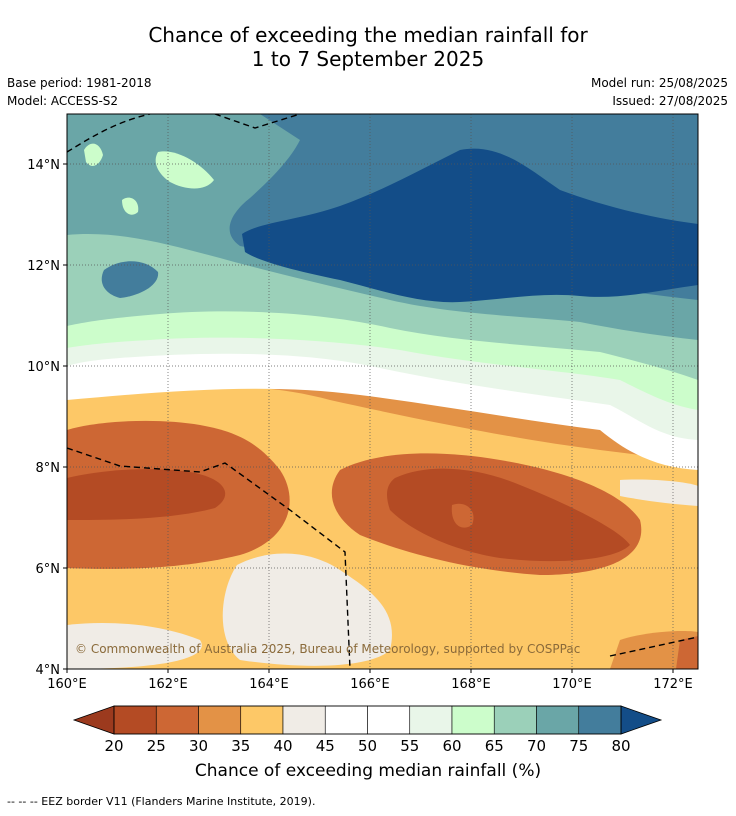 This screenshot has width=736, height=816. Describe the element at coordinates (79, 92) in the screenshot. I see `meta-left: Base period: 1981-2018 Model: ACCESS-S2` at that location.